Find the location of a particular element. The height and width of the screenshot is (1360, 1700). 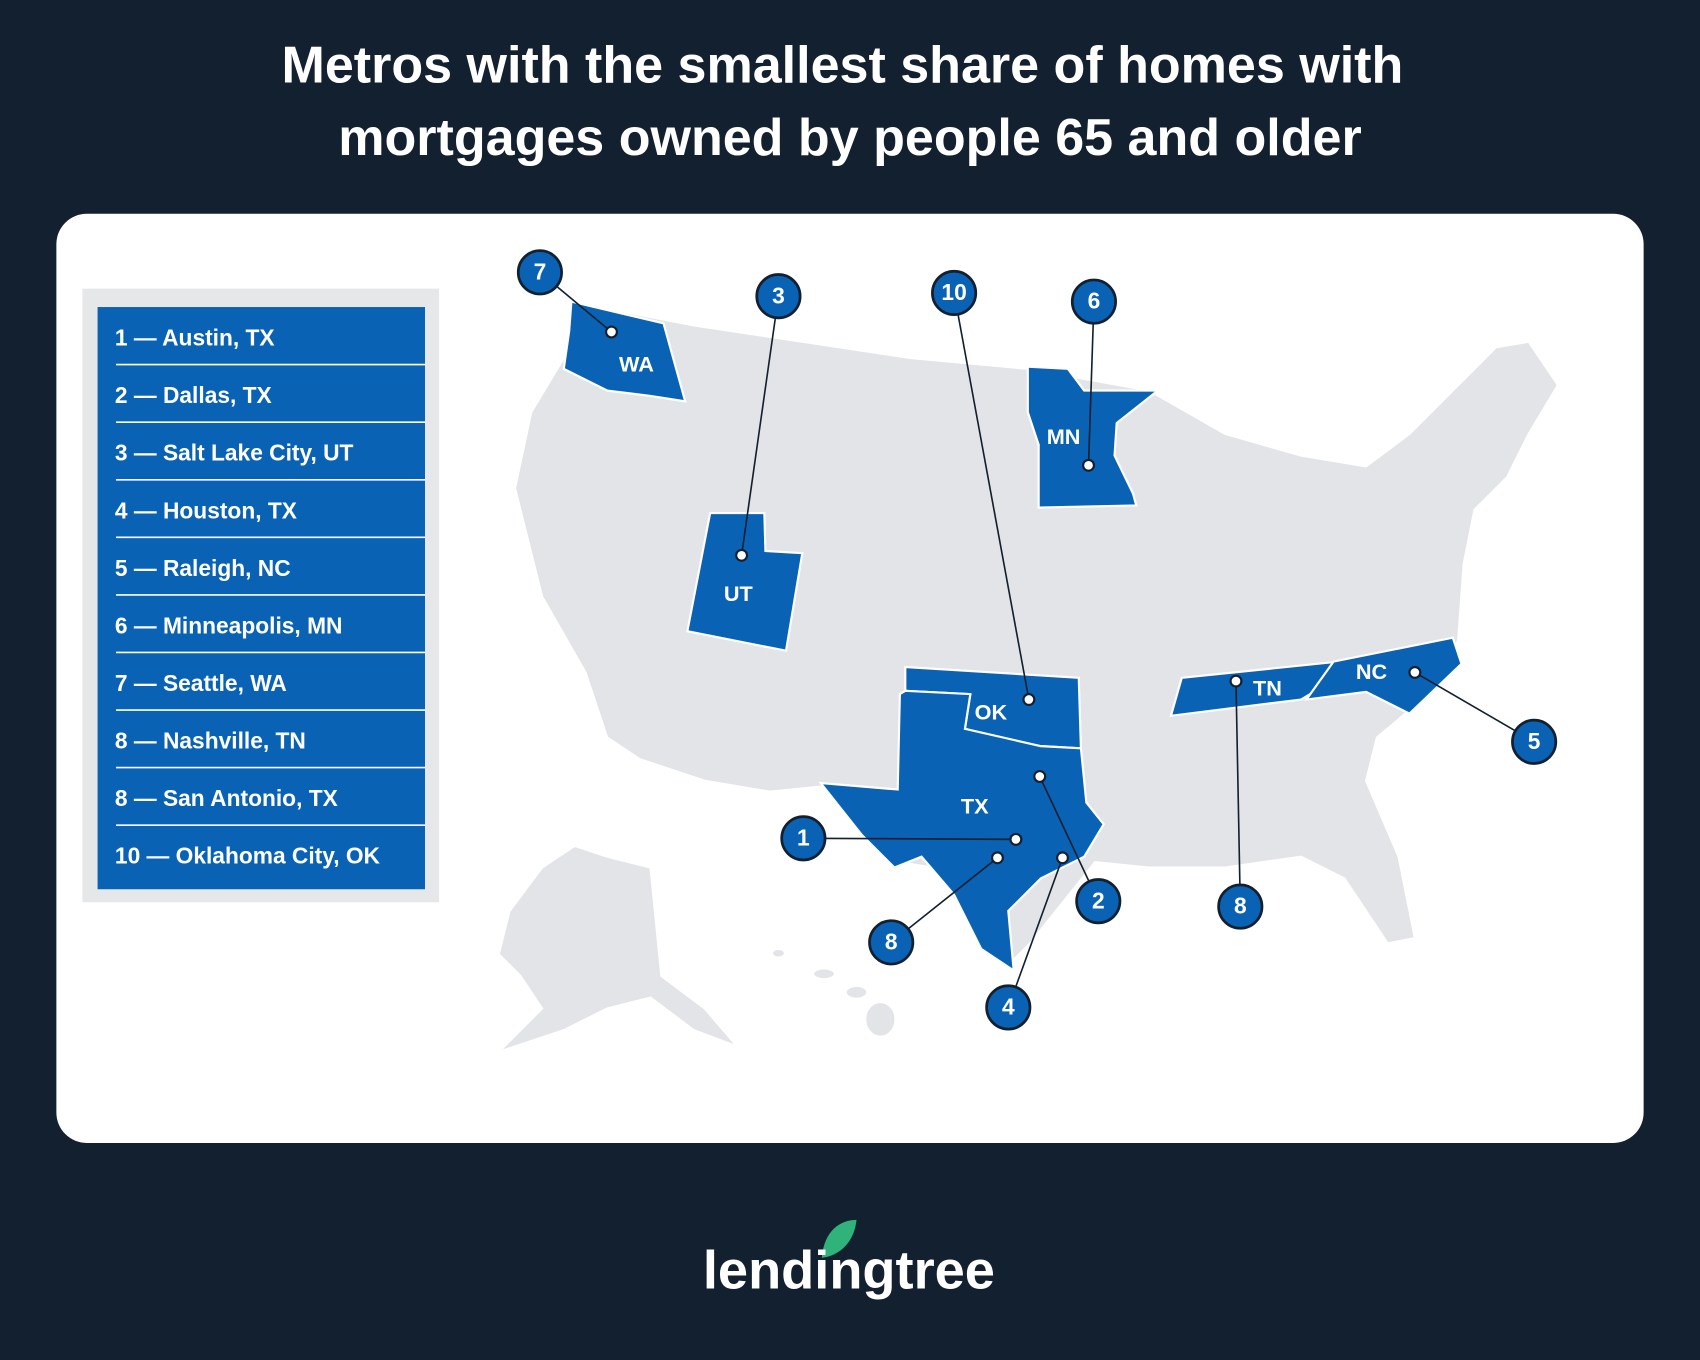

state-label: MN is located at coordinates (1064, 436).